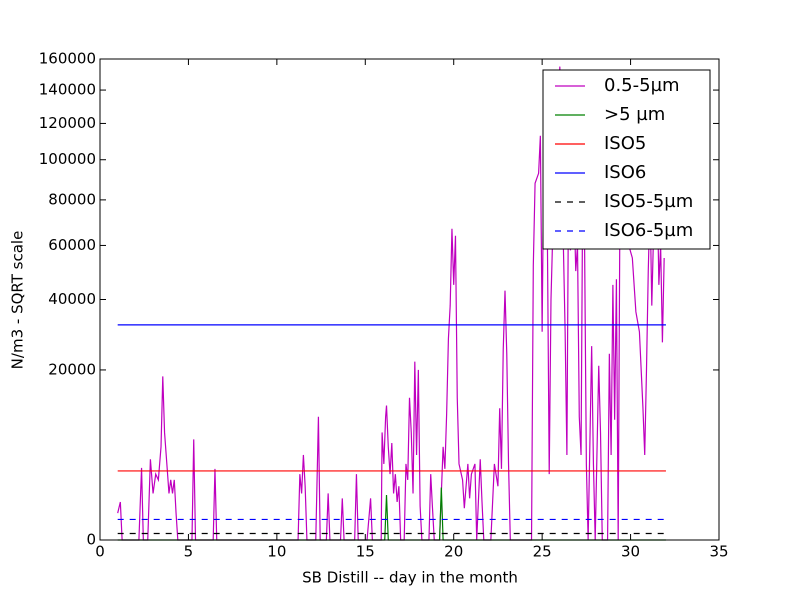 The image size is (800, 600). What do you see at coordinates (276, 552) in the screenshot?
I see `x-tick-label: 10` at bounding box center [276, 552].